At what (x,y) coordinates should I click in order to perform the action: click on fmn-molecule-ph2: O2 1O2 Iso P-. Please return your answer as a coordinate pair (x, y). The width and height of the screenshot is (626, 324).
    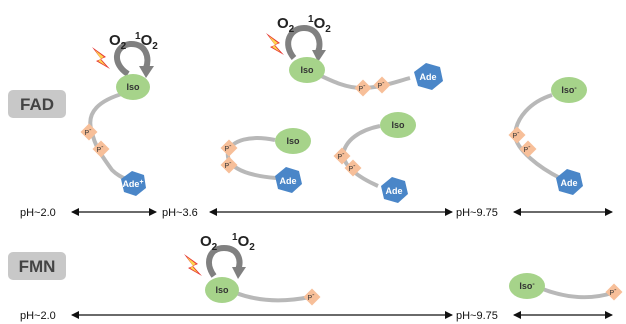
    Looking at the image, I should click on (252, 269).